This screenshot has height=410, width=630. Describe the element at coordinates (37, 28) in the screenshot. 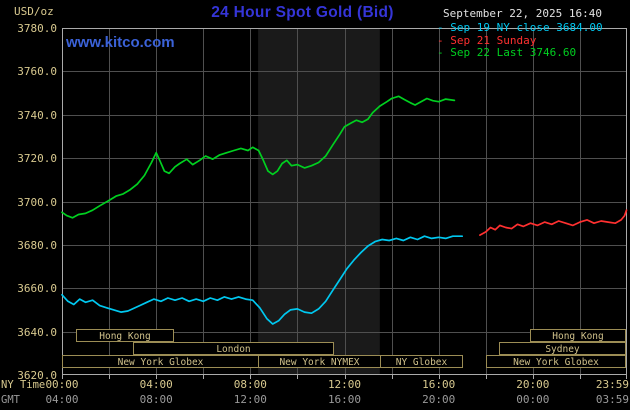

I see `y-axis-tick-label: 3780.0` at that location.